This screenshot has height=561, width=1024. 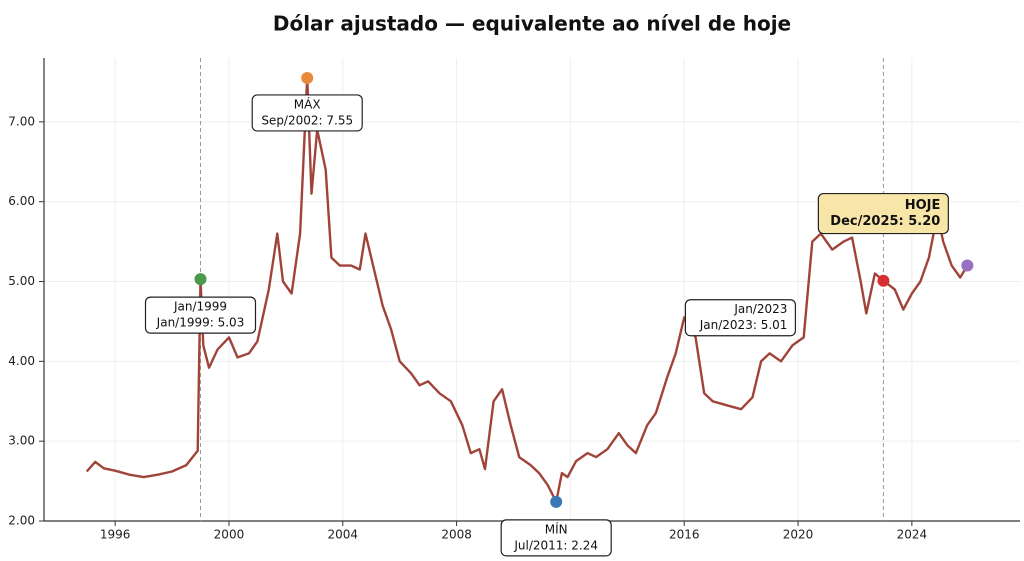 What do you see at coordinates (21, 441) in the screenshot?
I see `y-tick-label: 3.00` at bounding box center [21, 441].